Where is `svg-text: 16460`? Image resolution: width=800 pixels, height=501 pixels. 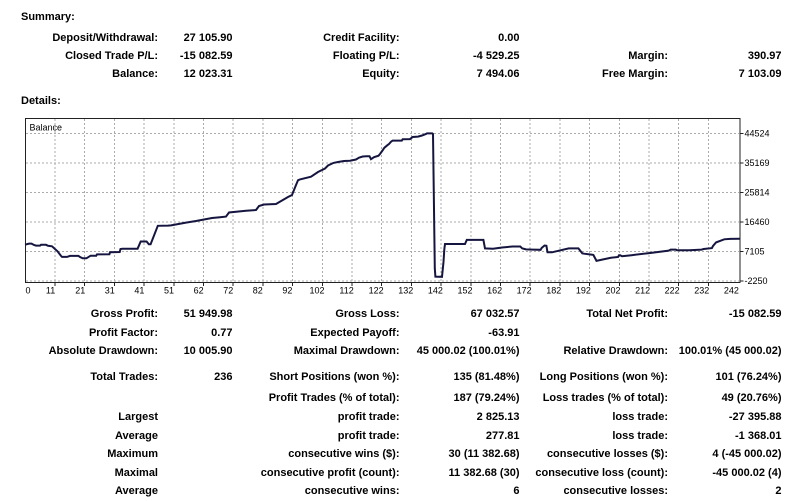
svg-text: 16460 is located at coordinates (757, 222).